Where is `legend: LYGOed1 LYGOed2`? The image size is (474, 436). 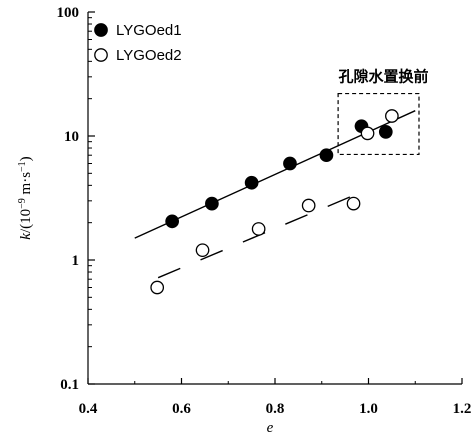 legend: LYGOed1 LYGOed2 is located at coordinates (138, 43).